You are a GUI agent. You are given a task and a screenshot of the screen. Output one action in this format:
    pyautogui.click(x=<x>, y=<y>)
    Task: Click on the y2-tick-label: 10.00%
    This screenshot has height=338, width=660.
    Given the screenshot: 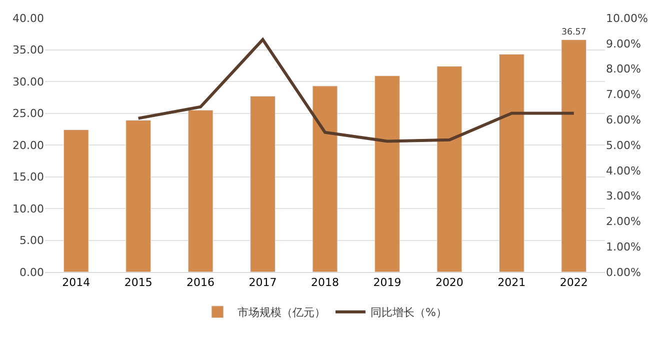 What is the action you would take?
    pyautogui.click(x=627, y=18)
    